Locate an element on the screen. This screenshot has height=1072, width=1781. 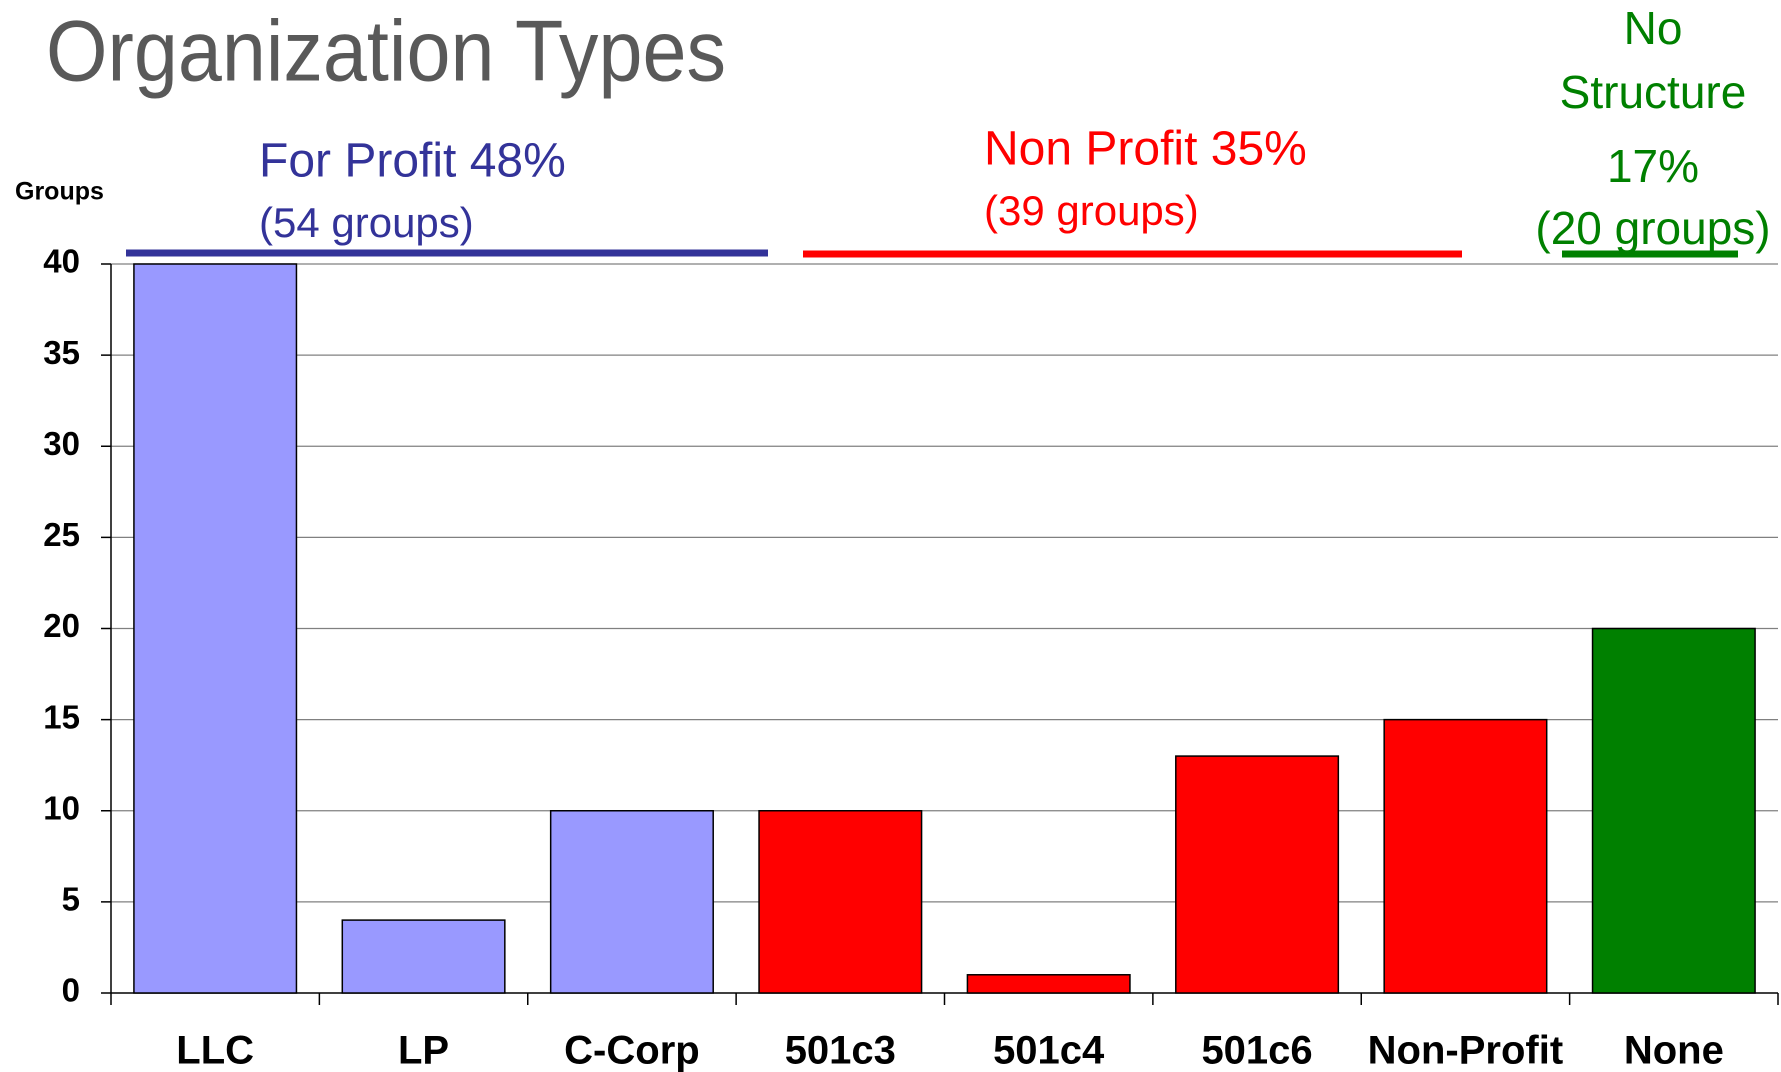
chart-title: Organization Types is located at coordinates (386, 52).